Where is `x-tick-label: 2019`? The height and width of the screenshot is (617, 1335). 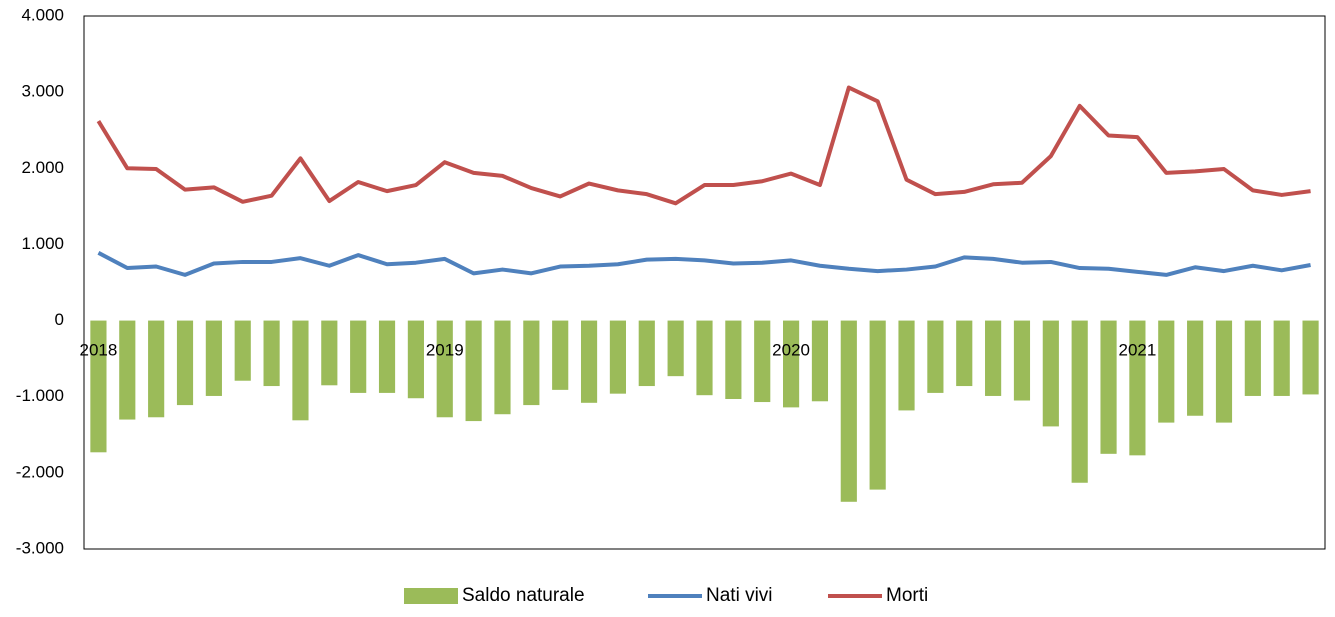
x-tick-label: 2019 is located at coordinates (445, 349).